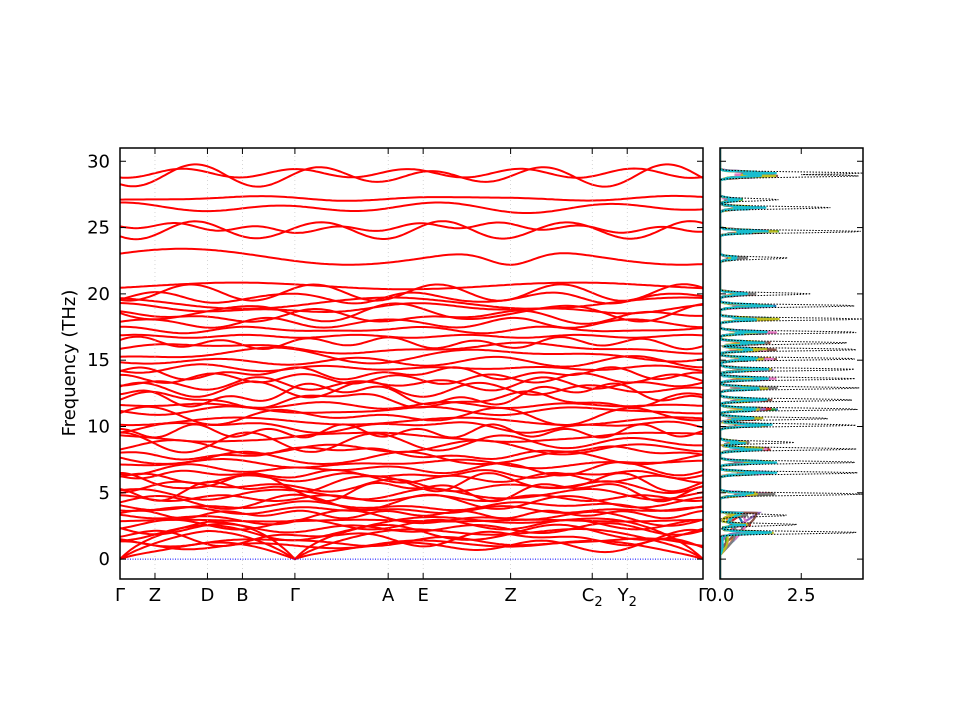 Image resolution: width=960 pixels, height=720 pixels. Describe the element at coordinates (801, 595) in the screenshot. I see `dos-x-tick-label: 2.5` at that location.